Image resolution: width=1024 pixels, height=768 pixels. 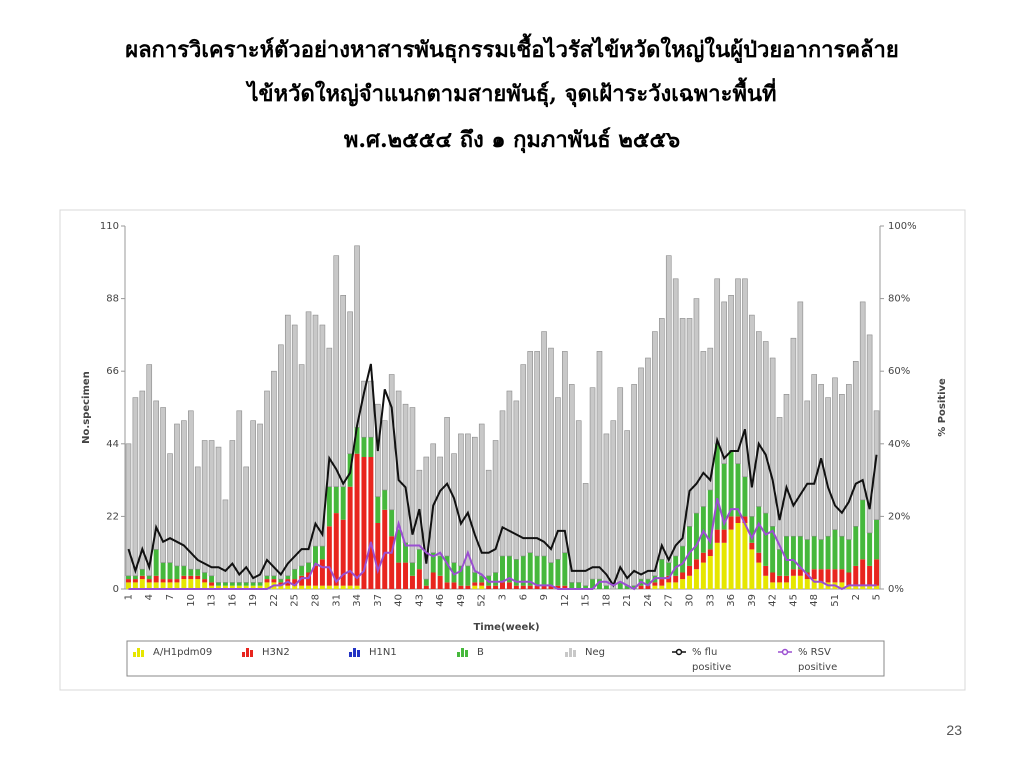 What do you see at coordinates (817, 660) in the screenshot?
I see `legend-label: % RSV positive` at bounding box center [817, 660].